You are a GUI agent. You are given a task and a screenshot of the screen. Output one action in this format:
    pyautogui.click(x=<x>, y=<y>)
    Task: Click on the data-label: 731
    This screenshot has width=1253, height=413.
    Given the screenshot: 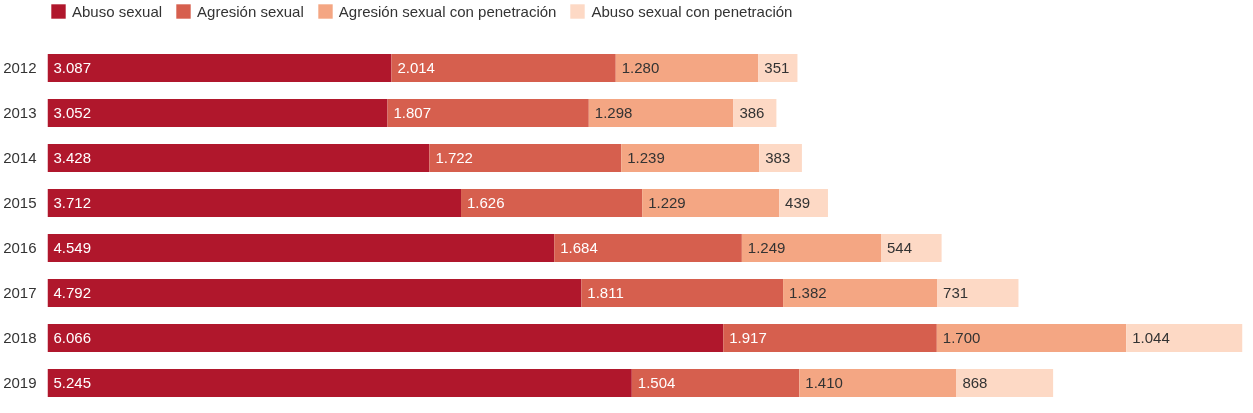 What is the action you would take?
    pyautogui.click(x=956, y=292)
    